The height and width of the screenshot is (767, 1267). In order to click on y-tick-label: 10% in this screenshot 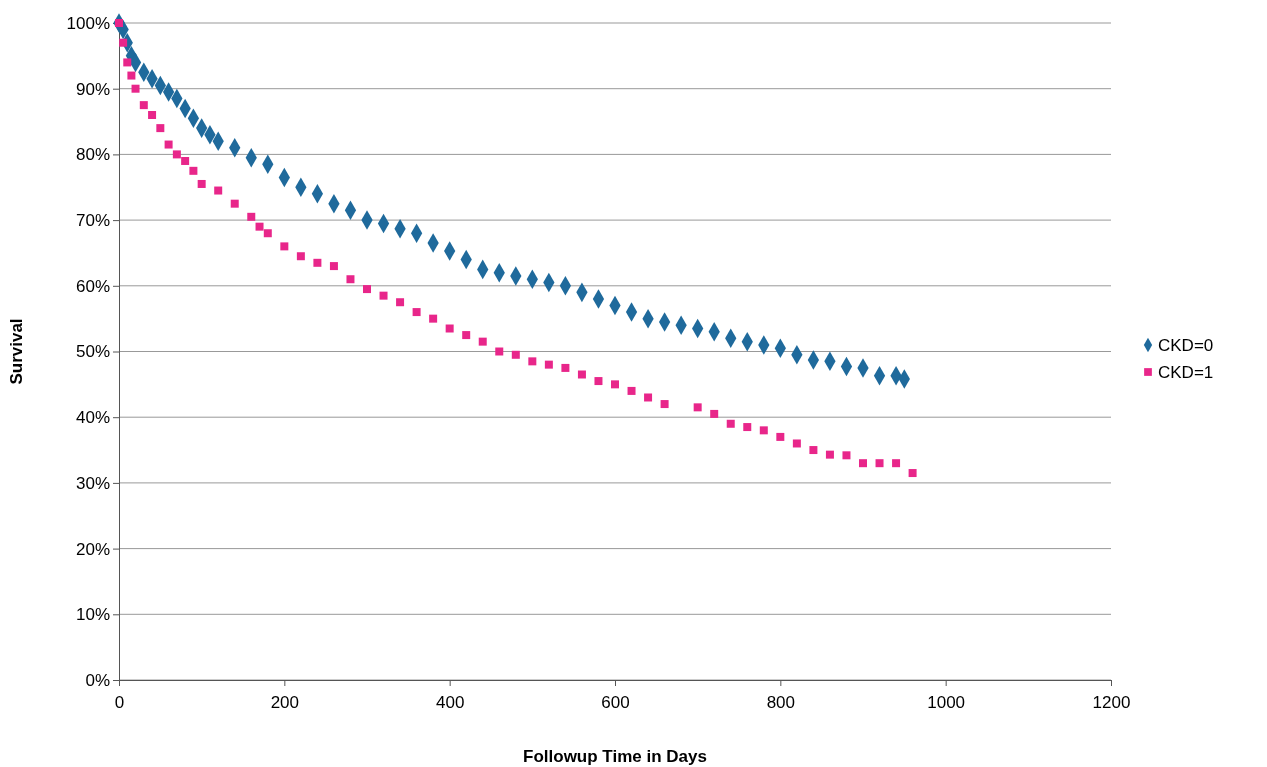, I will do `click(92, 615)`.